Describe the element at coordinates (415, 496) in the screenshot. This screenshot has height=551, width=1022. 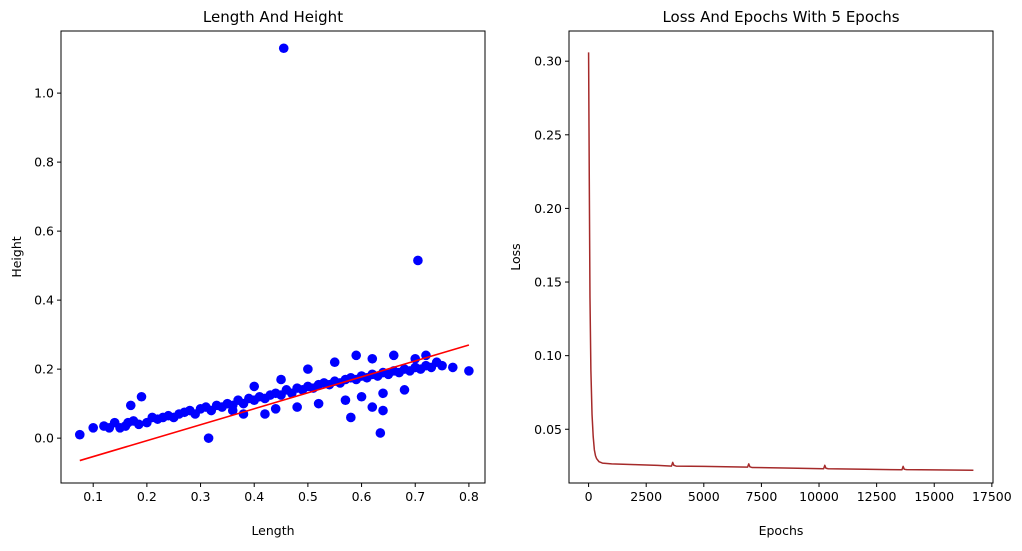
I see `x-tick-label: 0.7` at that location.